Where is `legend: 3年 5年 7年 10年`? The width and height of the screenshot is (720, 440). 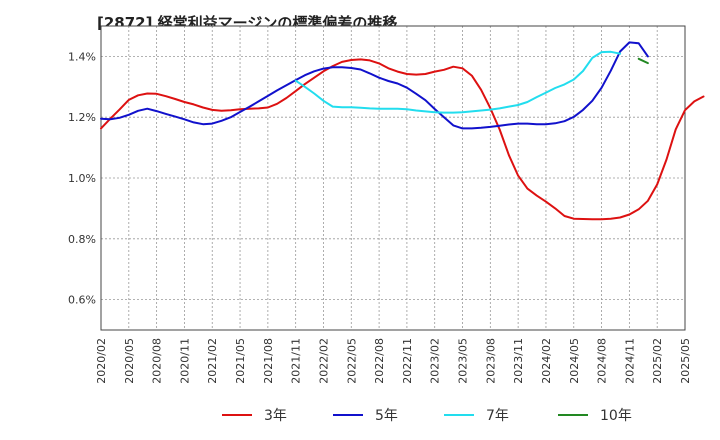 legend: 3年 5年 7年 10年 is located at coordinates (427, 416).